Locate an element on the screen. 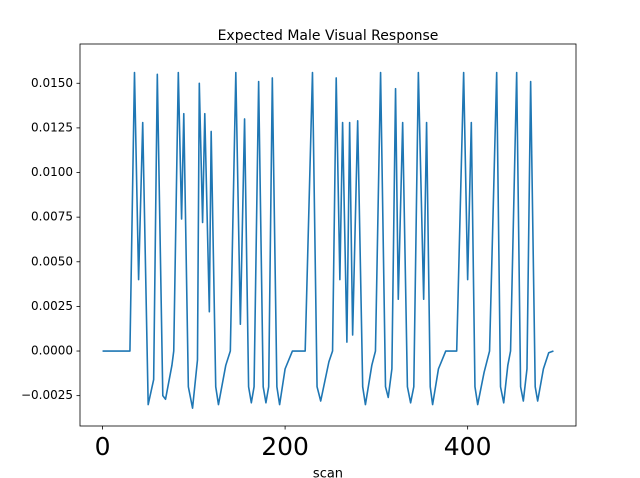 This screenshot has height=478, width=640. y-tick-label: 0.0100 is located at coordinates (52, 172).